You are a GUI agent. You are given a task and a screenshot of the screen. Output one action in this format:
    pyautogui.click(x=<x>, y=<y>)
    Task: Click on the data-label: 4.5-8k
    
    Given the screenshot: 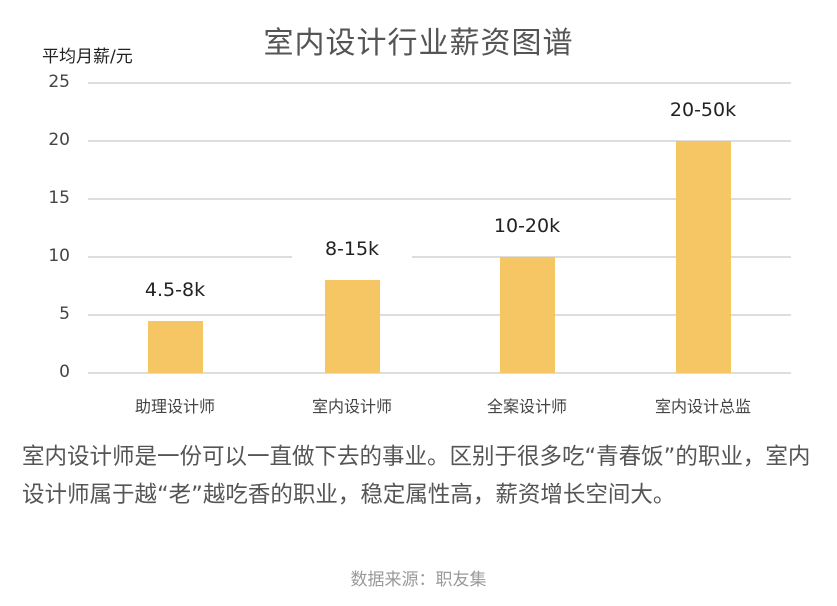 What is the action you would take?
    pyautogui.click(x=175, y=289)
    